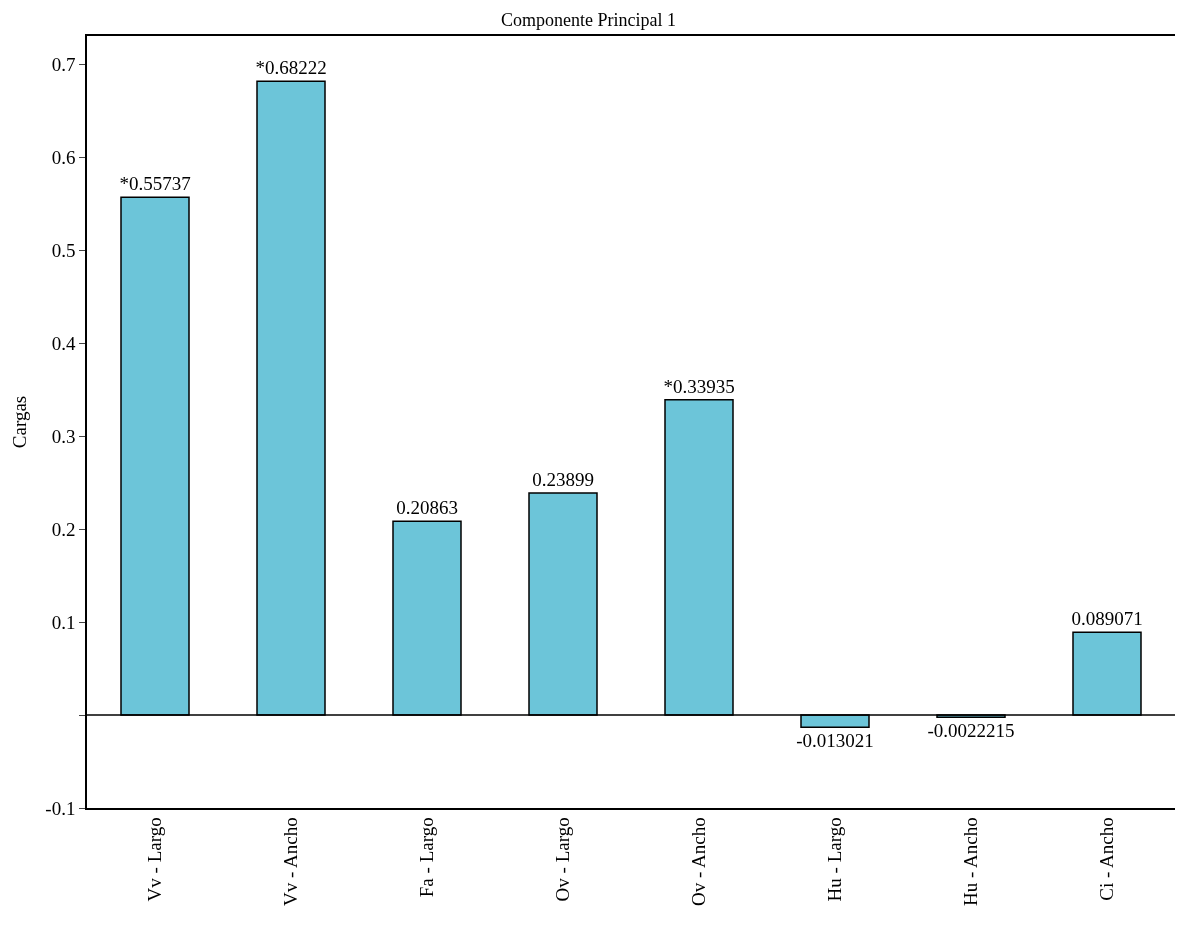 This screenshot has width=1177, height=926. Describe the element at coordinates (63, 437) in the screenshot. I see `y-tick-label: 0.3` at that location.